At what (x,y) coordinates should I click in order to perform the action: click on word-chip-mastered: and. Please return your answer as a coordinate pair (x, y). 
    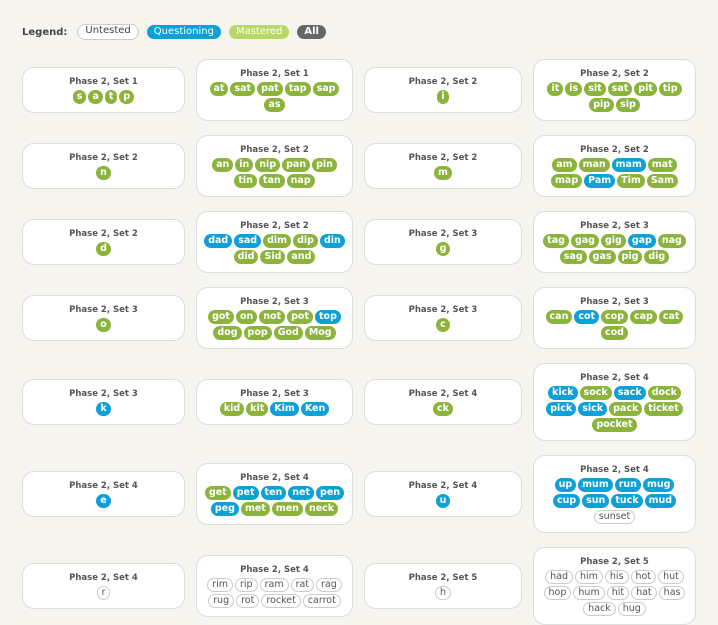
    Looking at the image, I should click on (301, 257).